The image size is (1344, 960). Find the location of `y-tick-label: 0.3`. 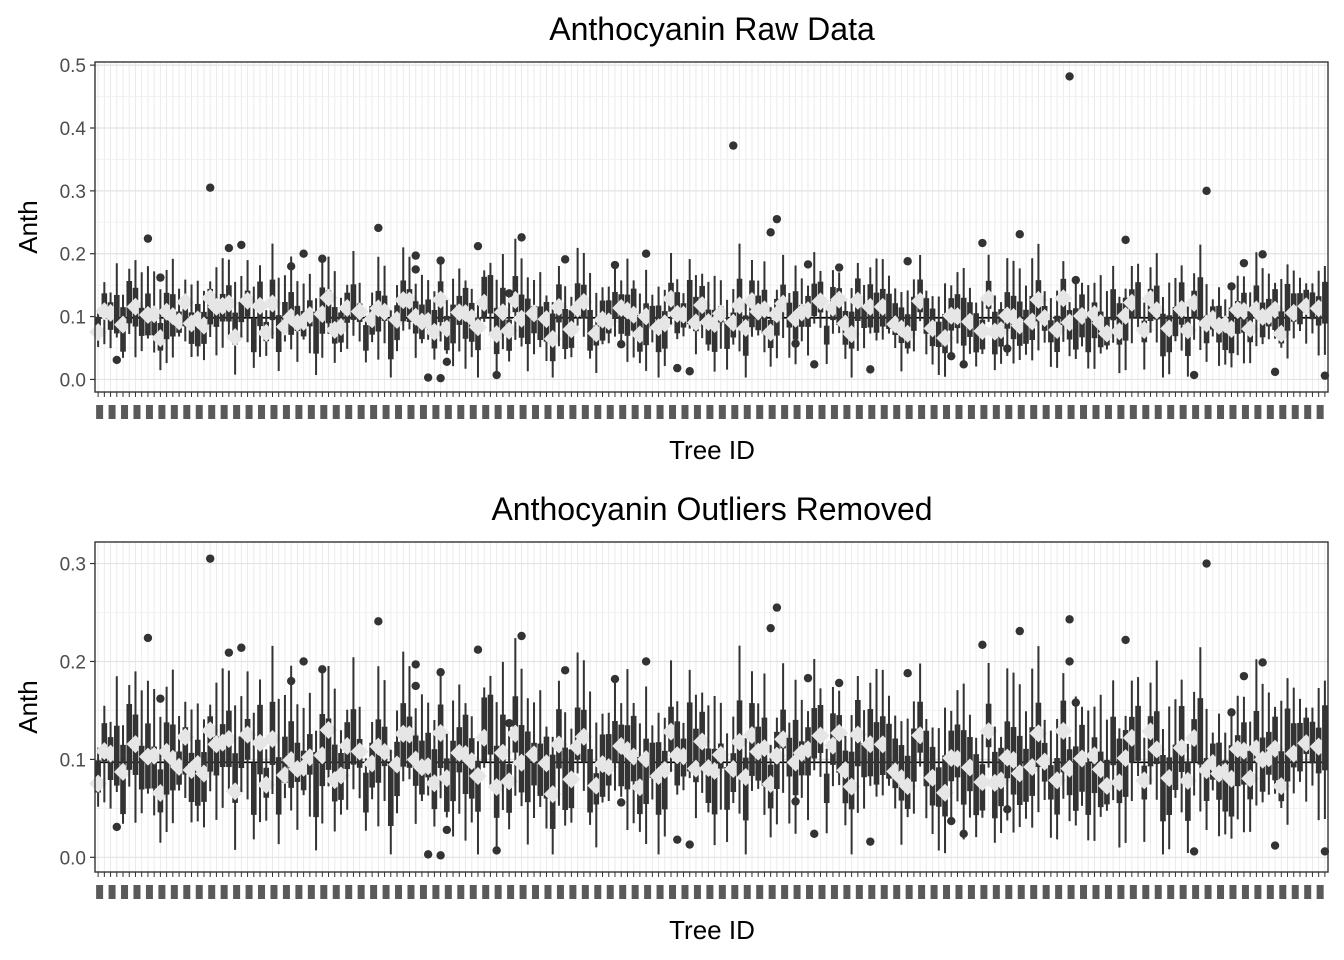

y-tick-label: 0.3 is located at coordinates (73, 192).